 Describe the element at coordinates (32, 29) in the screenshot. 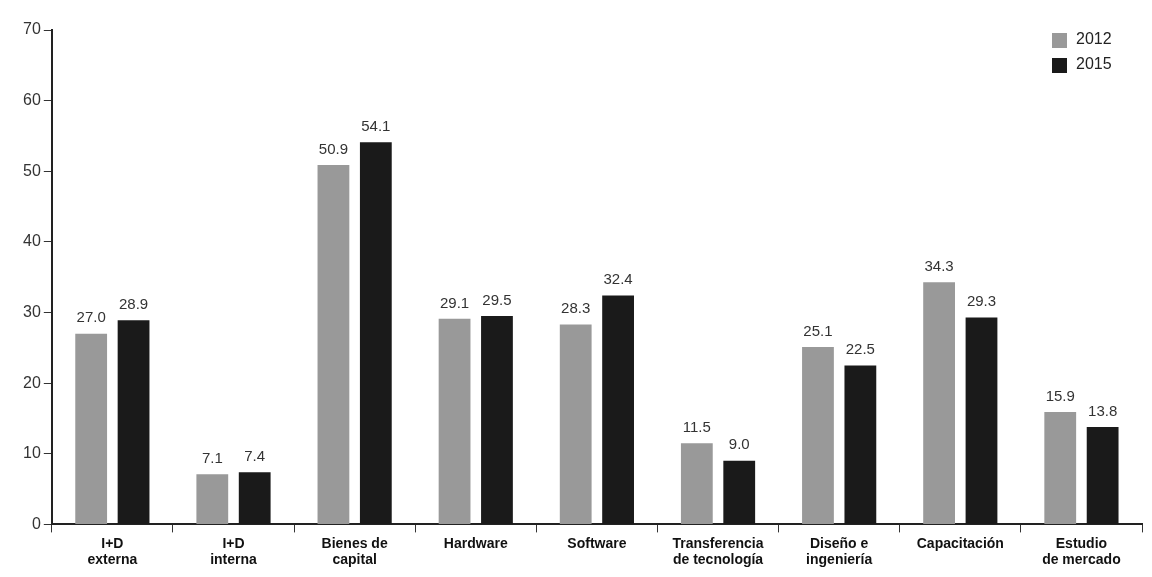

I see `y-tick-label: 70` at that location.